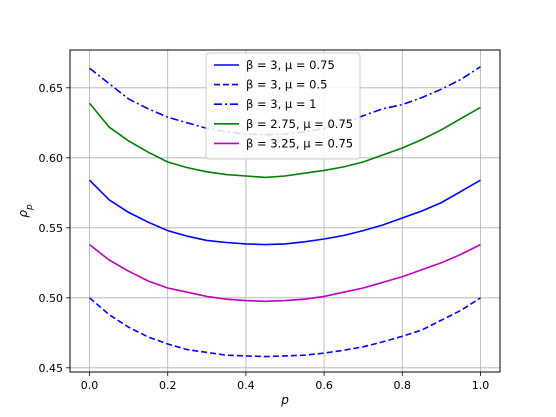 This screenshot has width=556, height=417. What do you see at coordinates (90, 385) in the screenshot?
I see `x-tick-label: 0.0` at bounding box center [90, 385].